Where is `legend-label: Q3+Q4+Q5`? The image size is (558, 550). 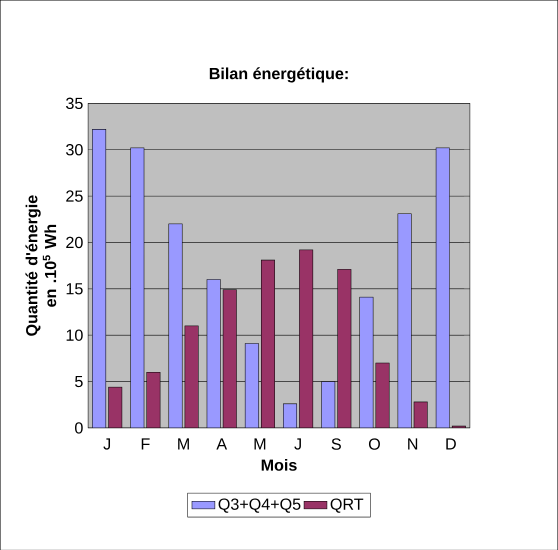
legend-label: Q3+Q4+Q5 is located at coordinates (259, 505).